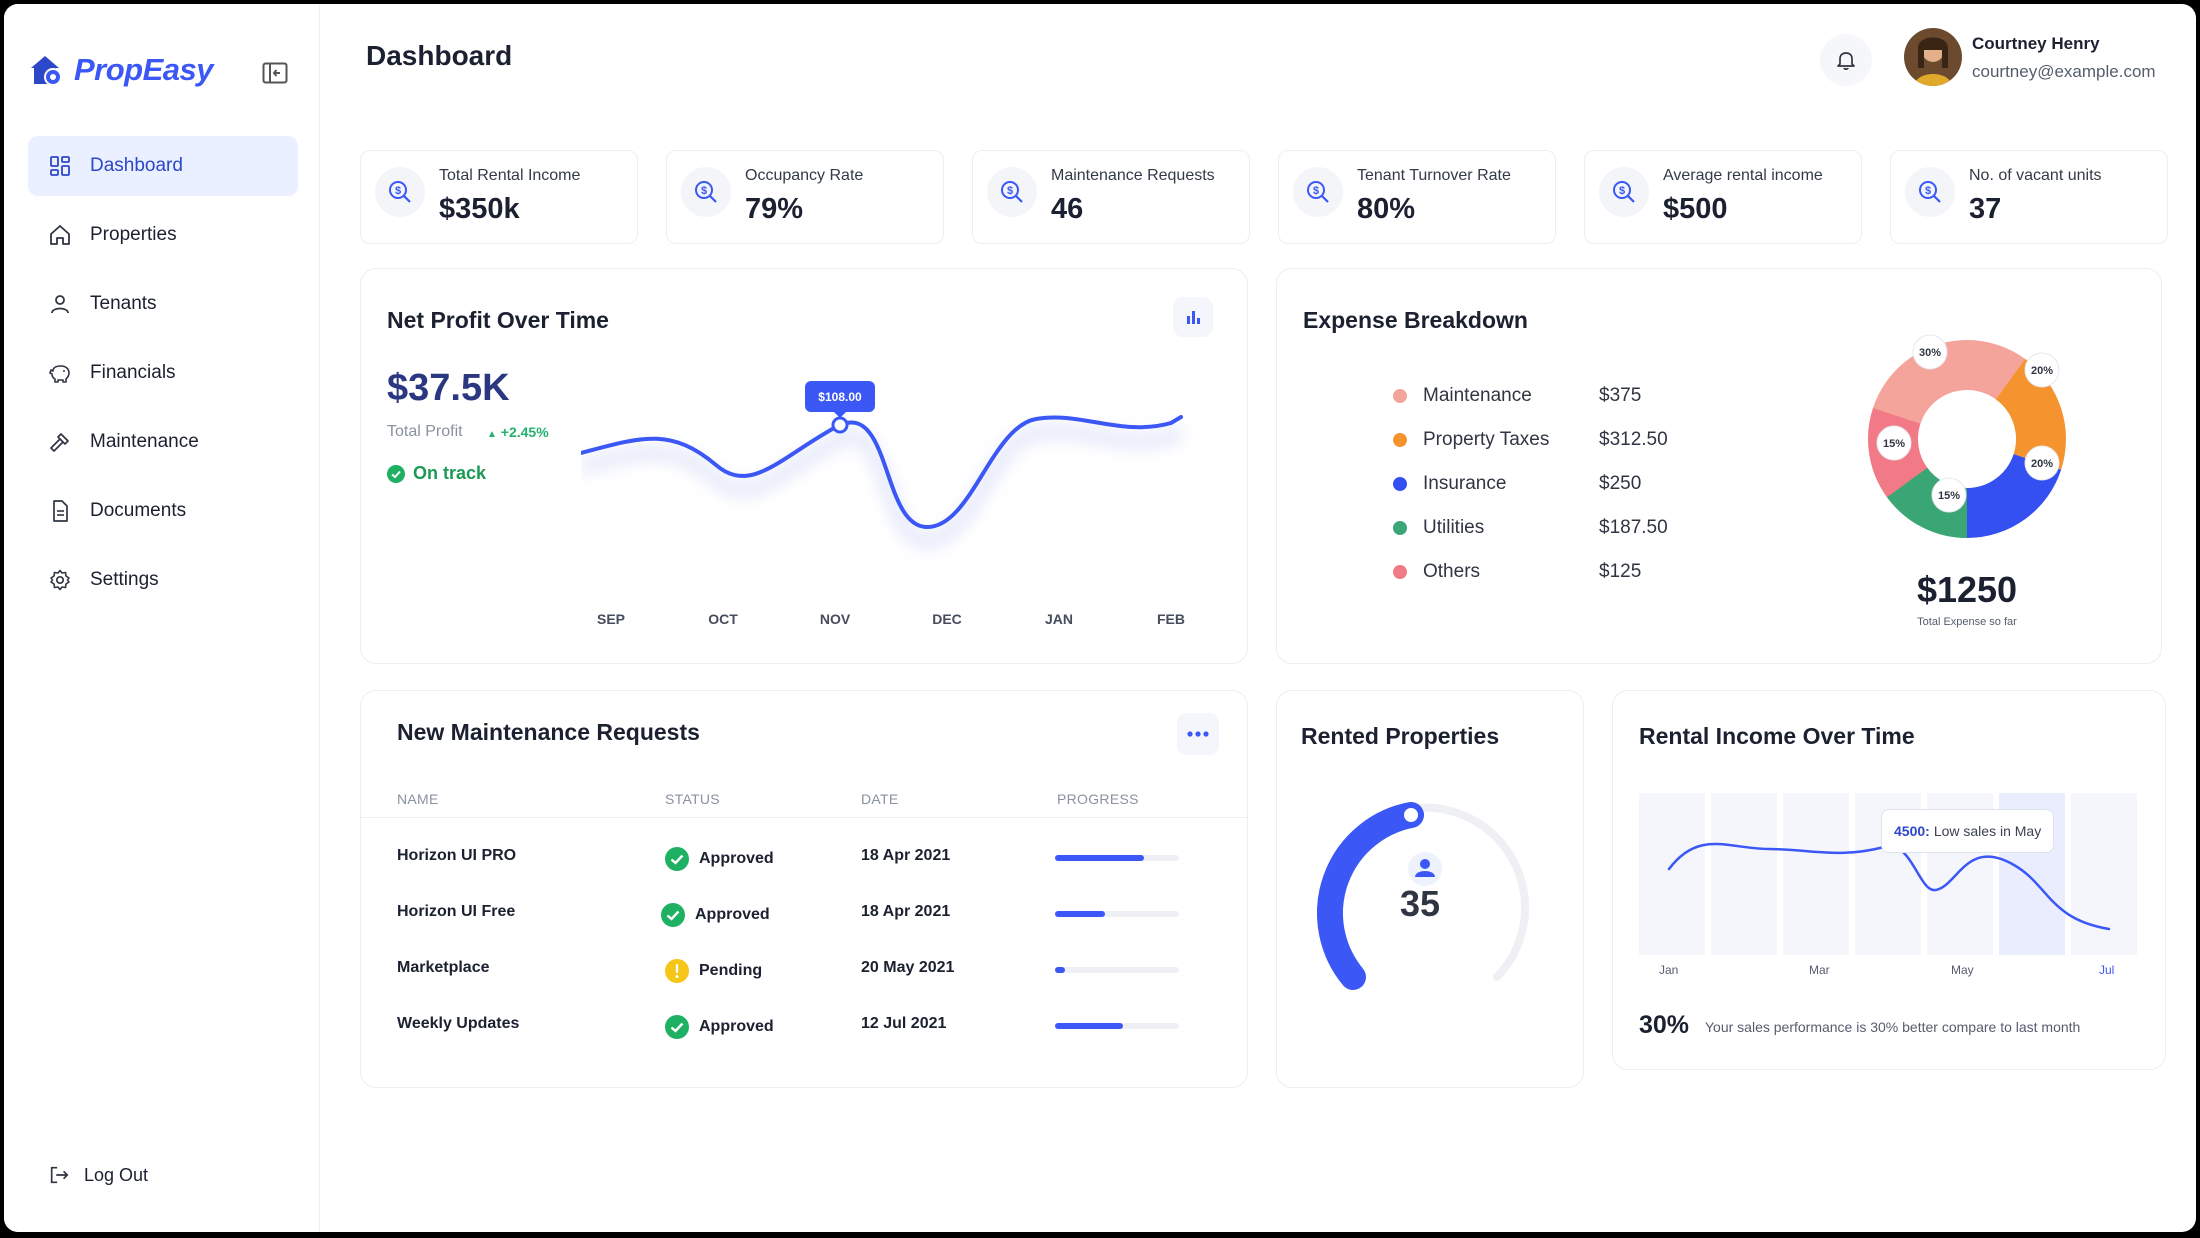  I want to click on expense-title: Expense Breakdown, so click(1415, 320).